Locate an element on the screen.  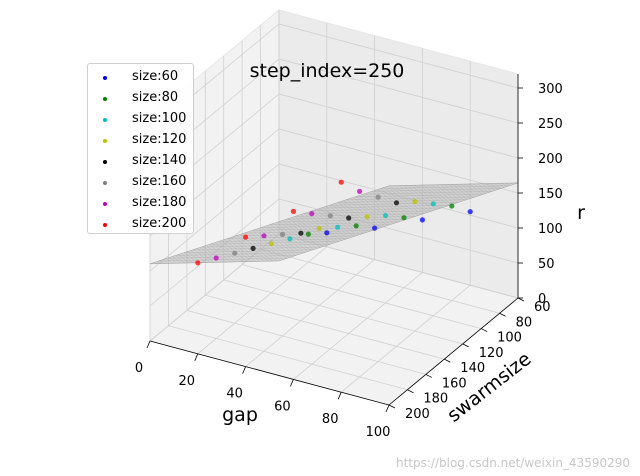
x-tick-label: 20 is located at coordinates (187, 381).